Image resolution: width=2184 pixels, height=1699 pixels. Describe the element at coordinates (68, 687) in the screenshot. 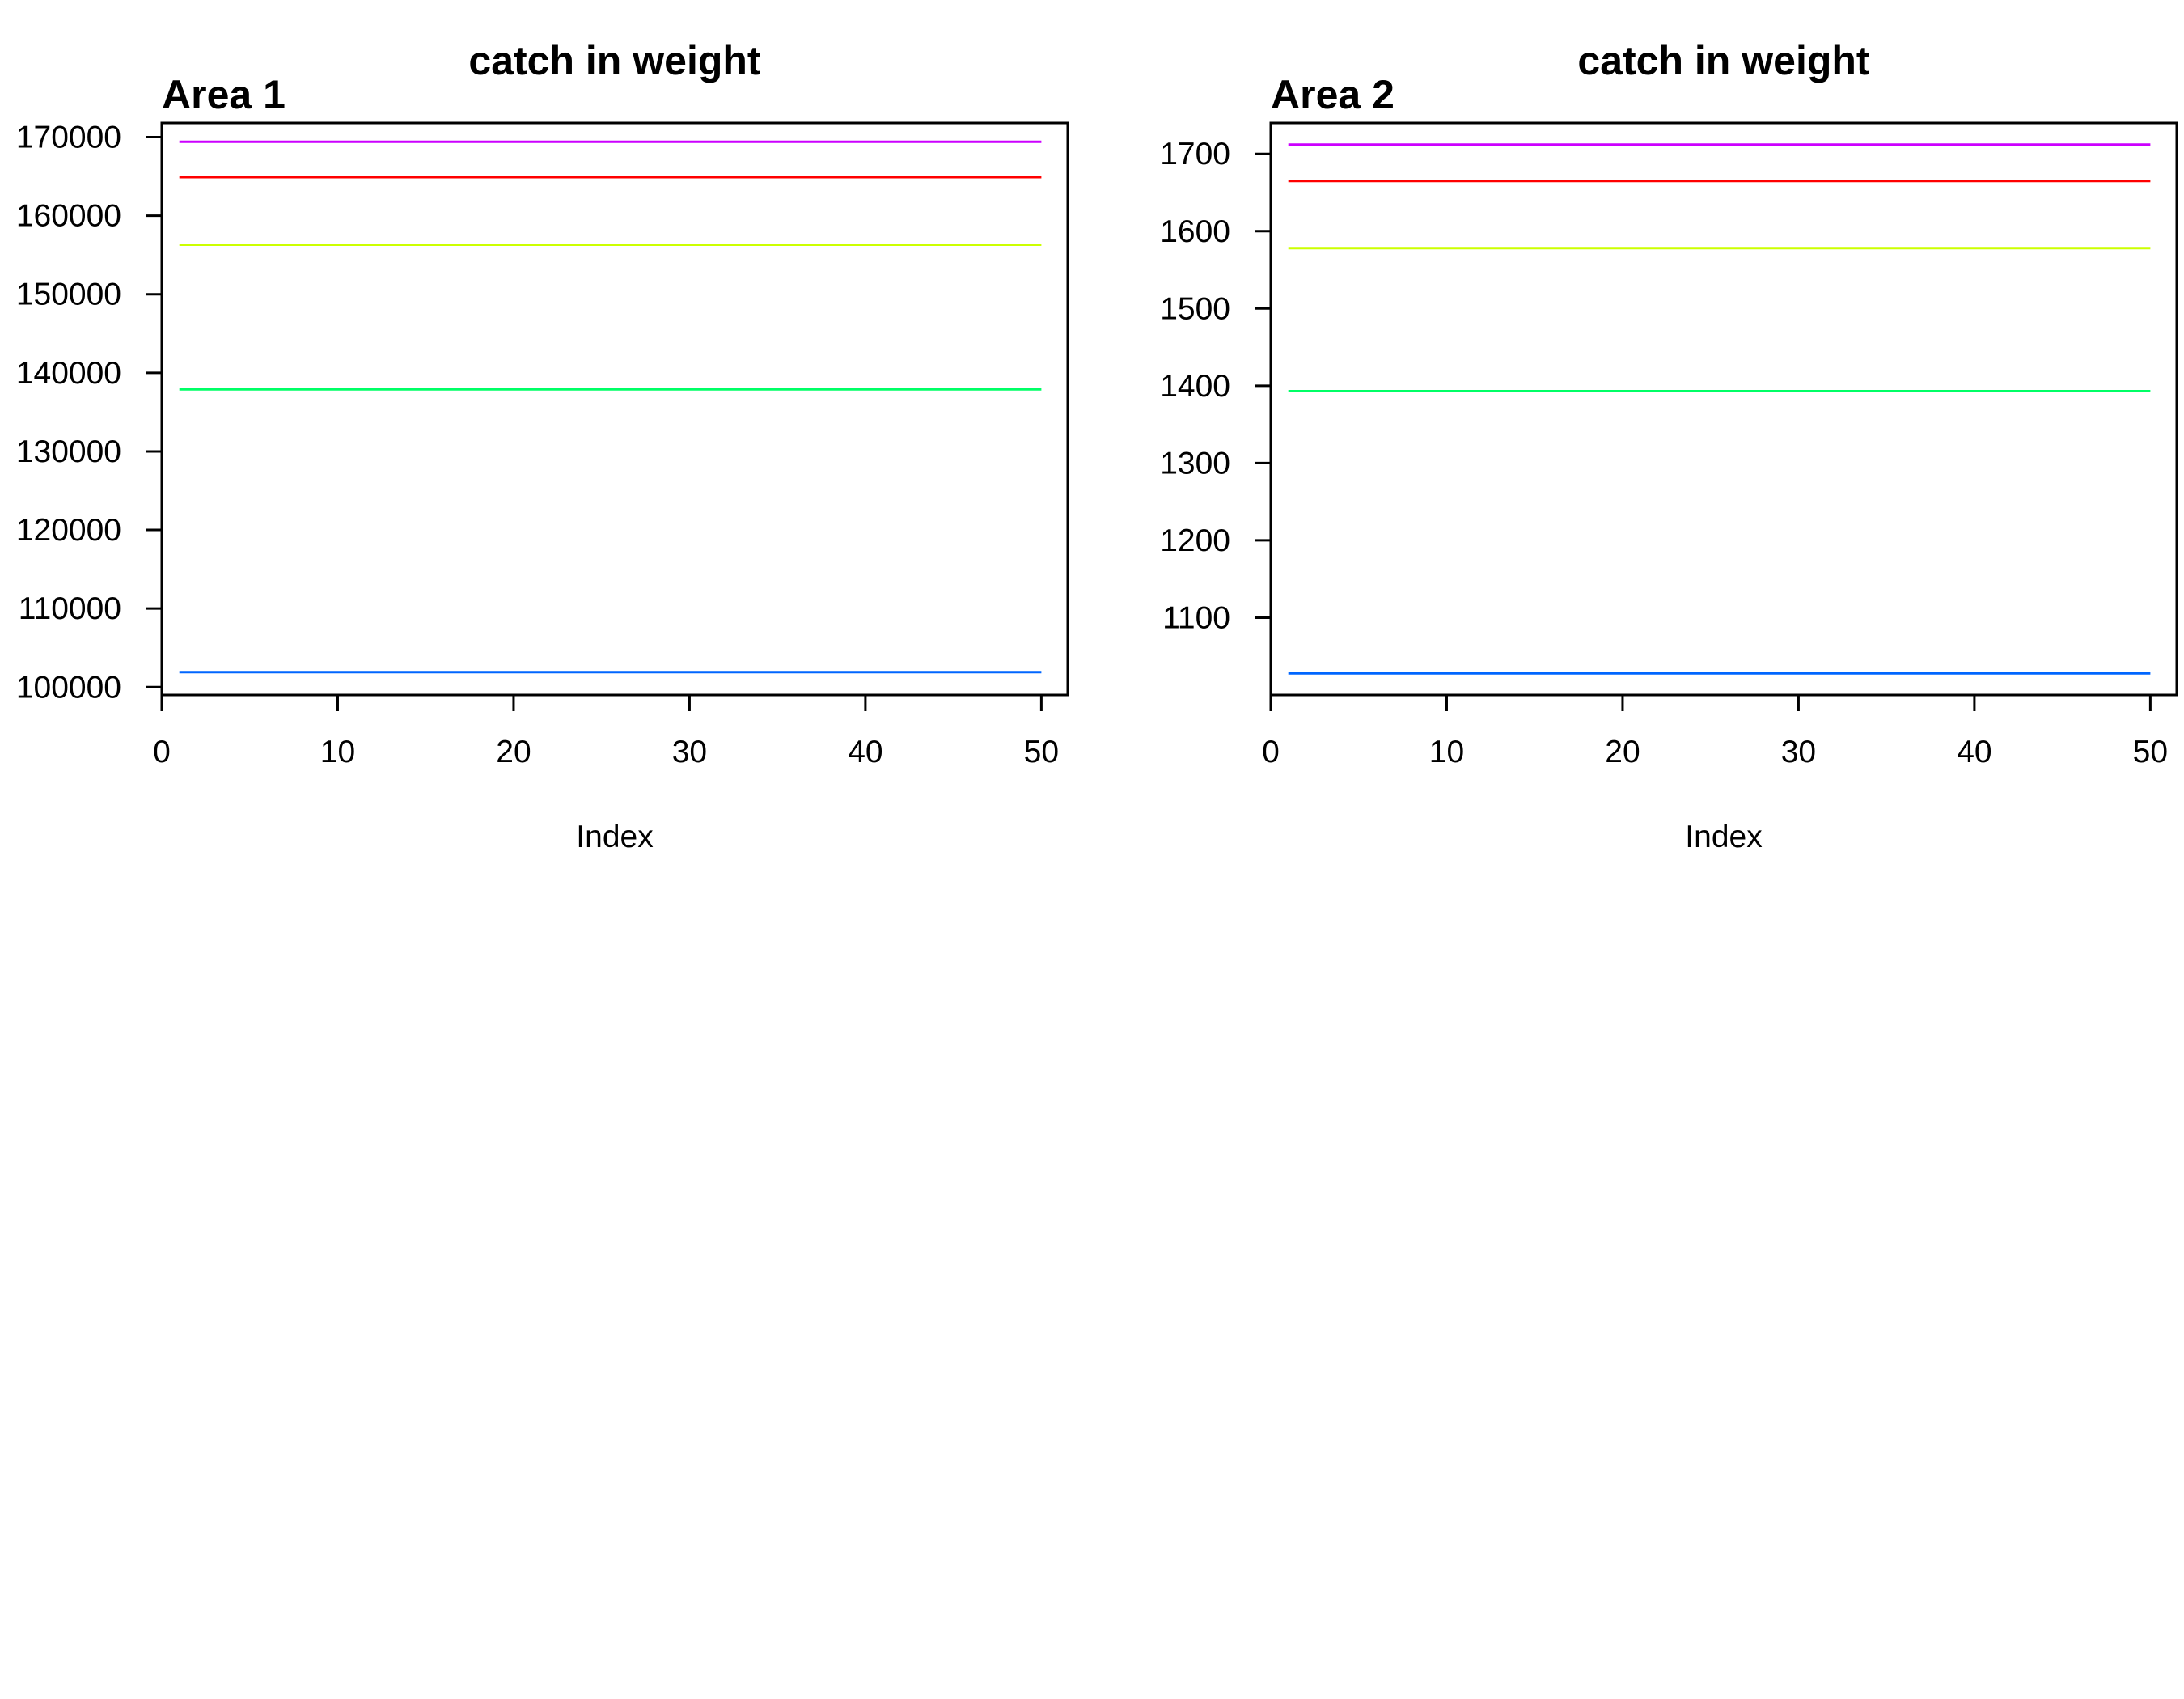

I see `y-tick-label: 100000` at that location.